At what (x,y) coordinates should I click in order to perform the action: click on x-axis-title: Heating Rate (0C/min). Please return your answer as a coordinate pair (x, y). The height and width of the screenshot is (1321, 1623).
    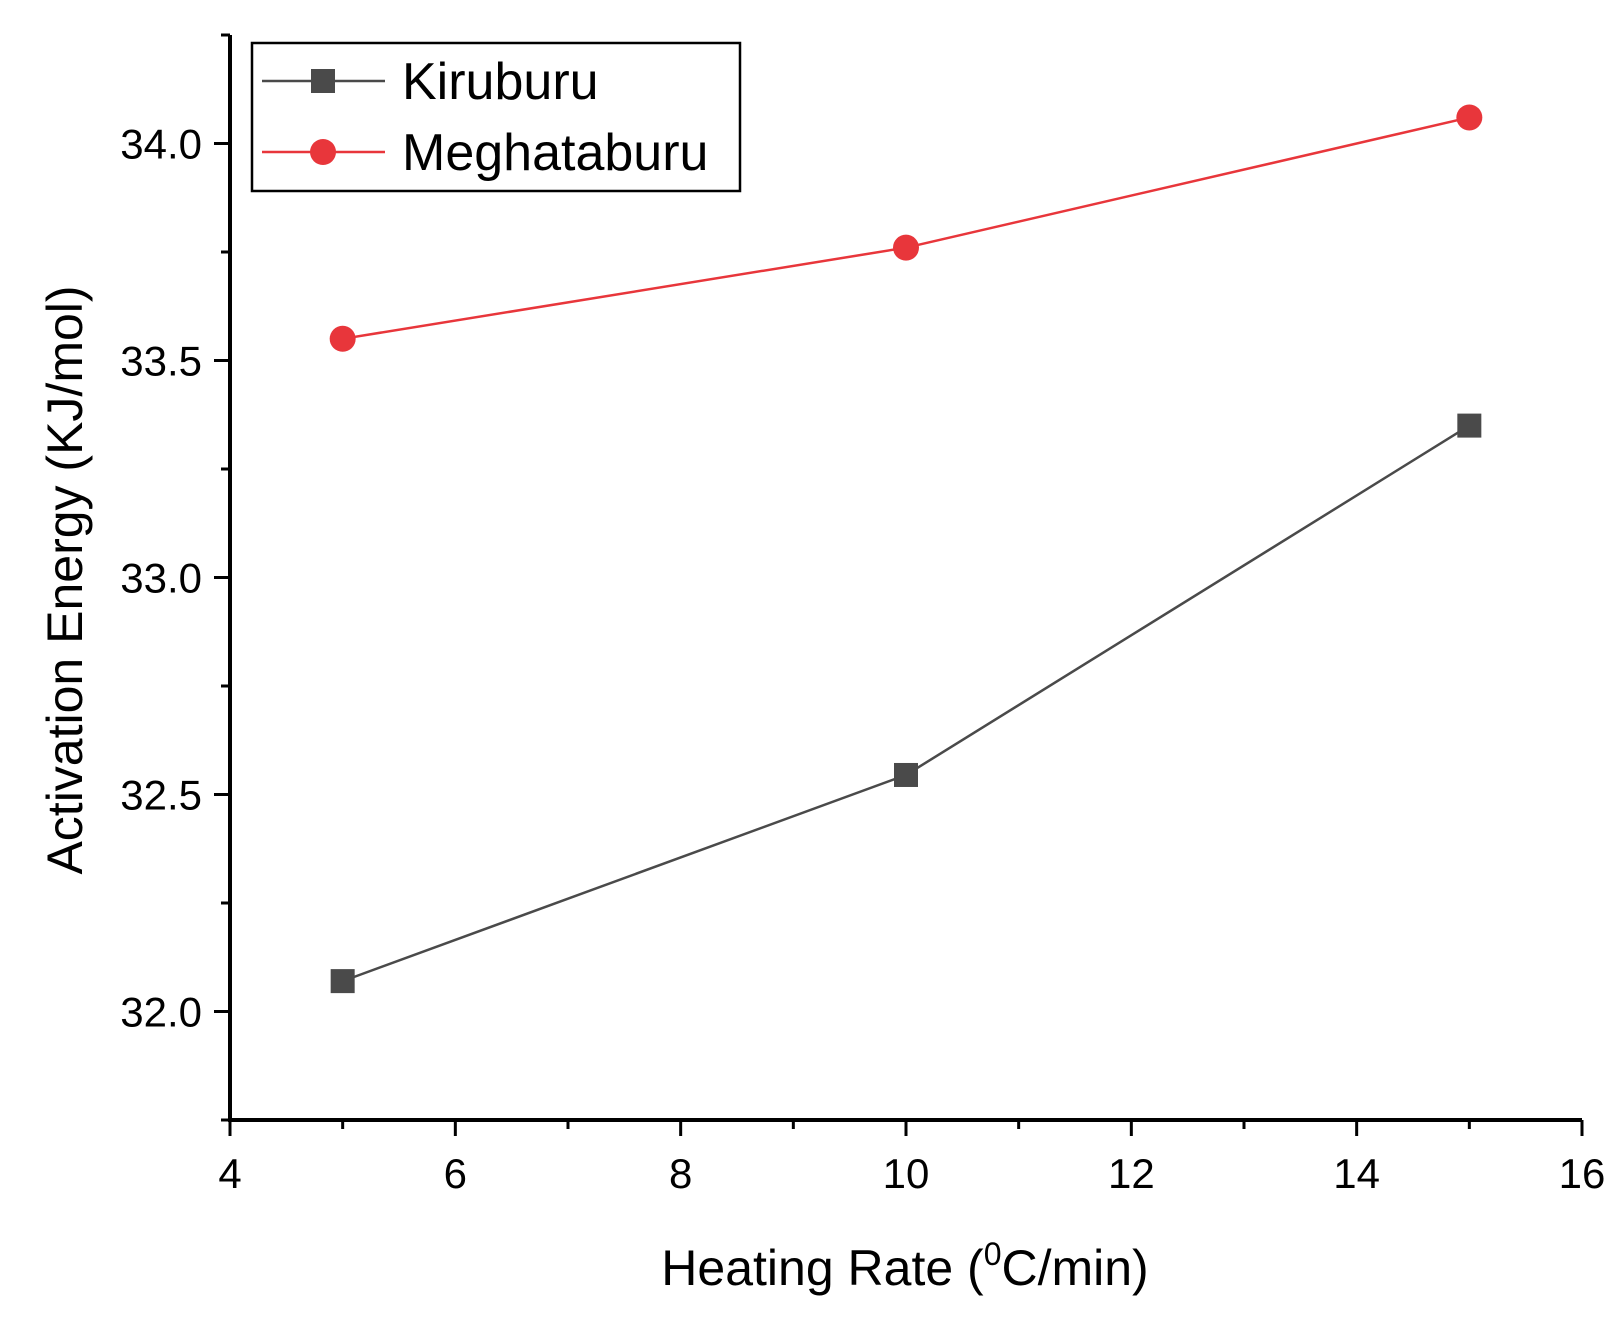
    Looking at the image, I should click on (904, 1266).